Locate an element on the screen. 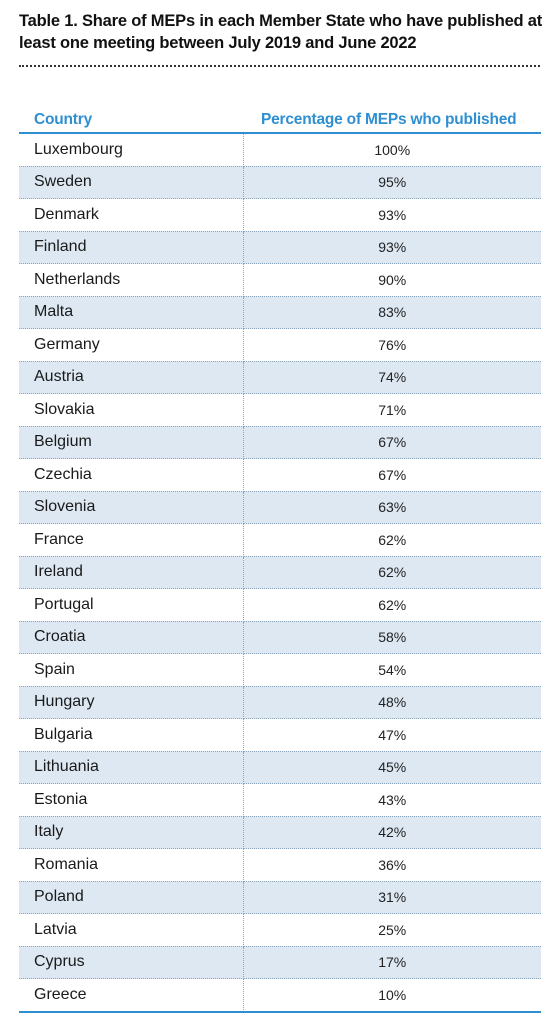 Image resolution: width=560 pixels, height=1024 pixels. table-row: Portugal 62% is located at coordinates (280, 605).